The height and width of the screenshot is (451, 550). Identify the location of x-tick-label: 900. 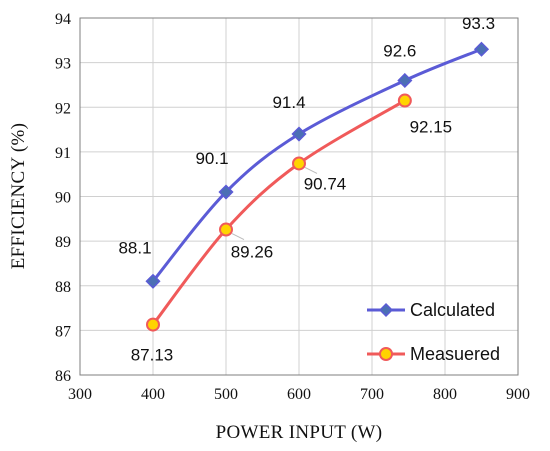
(518, 394).